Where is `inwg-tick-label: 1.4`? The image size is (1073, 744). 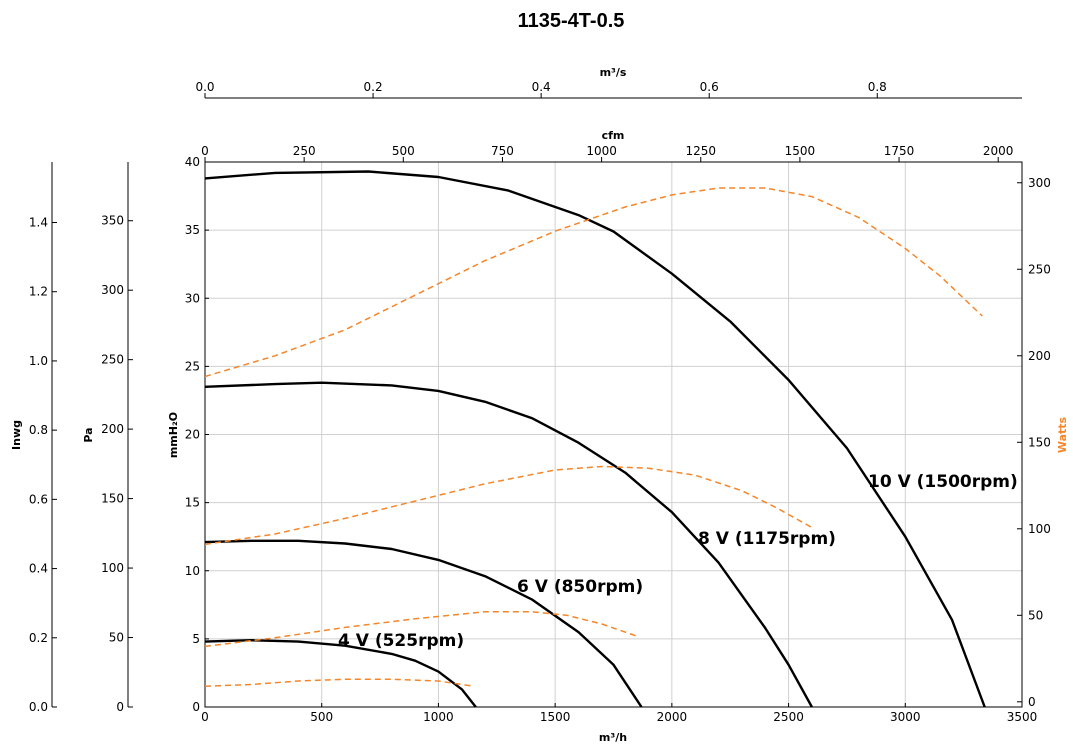
inwg-tick-label: 1.4 is located at coordinates (38, 222).